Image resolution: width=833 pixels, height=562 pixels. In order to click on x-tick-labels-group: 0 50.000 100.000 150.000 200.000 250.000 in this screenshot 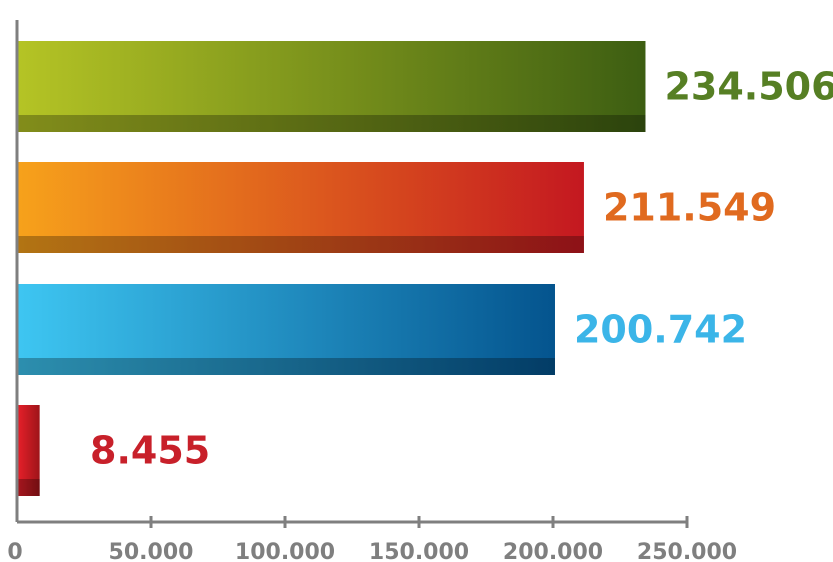, I will do `click(372, 551)`.